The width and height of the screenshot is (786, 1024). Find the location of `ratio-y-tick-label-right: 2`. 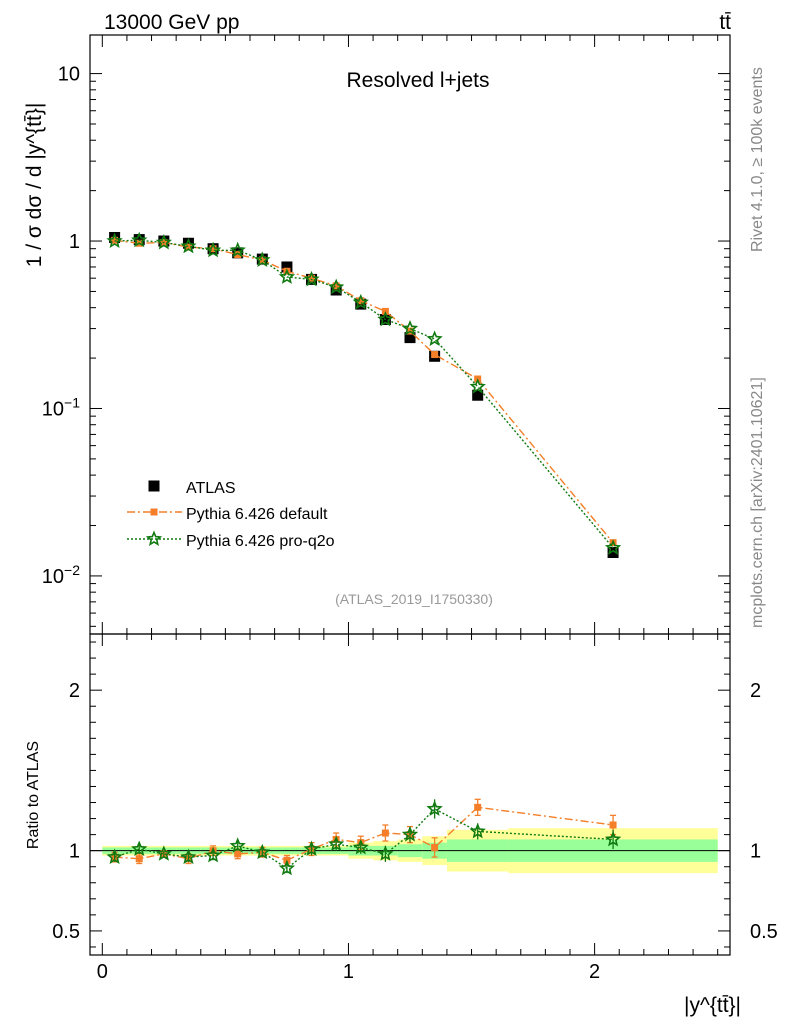

ratio-y-tick-label-right: 2 is located at coordinates (755, 691).